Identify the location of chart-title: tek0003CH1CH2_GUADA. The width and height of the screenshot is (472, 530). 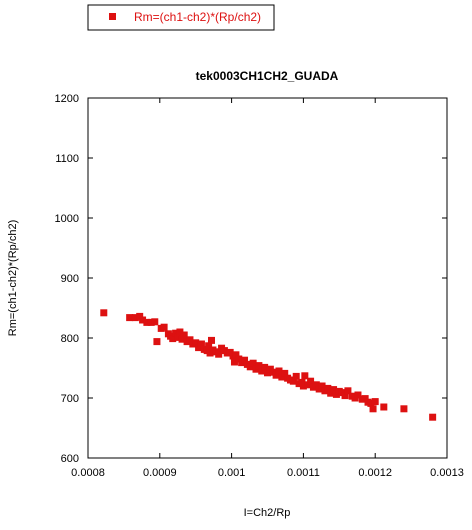
(267, 76).